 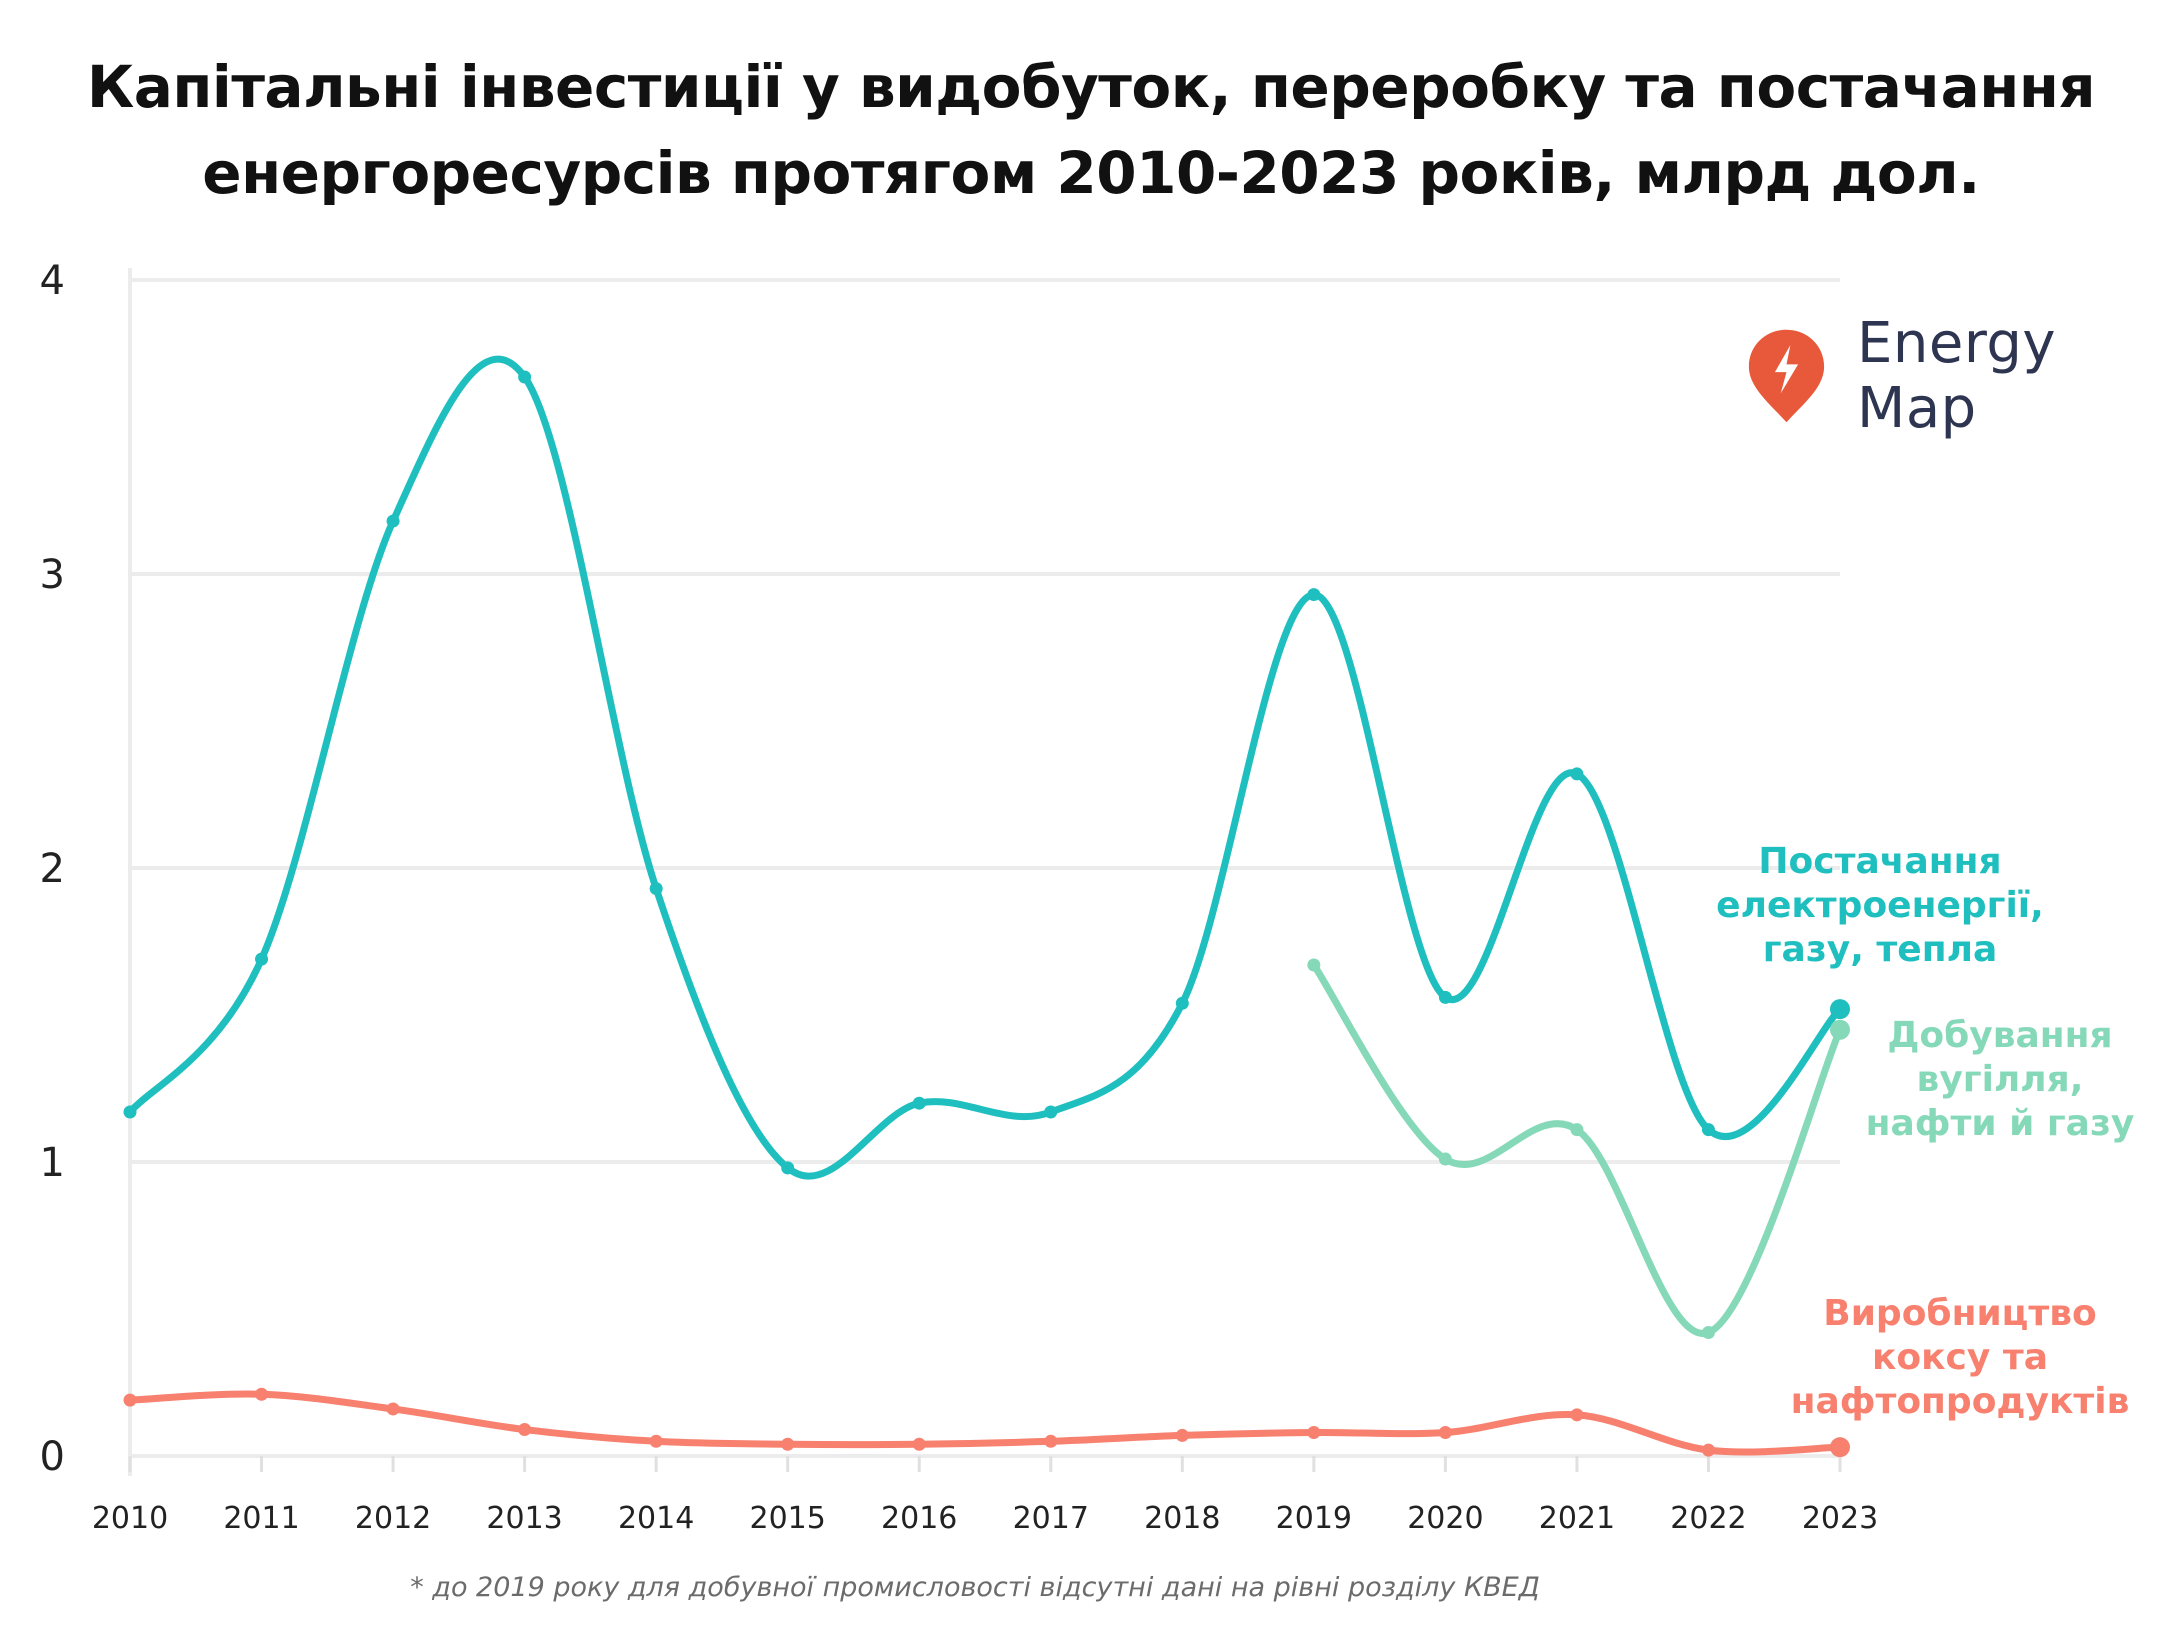 I want to click on y-tick-label: 1, so click(x=52, y=1163).